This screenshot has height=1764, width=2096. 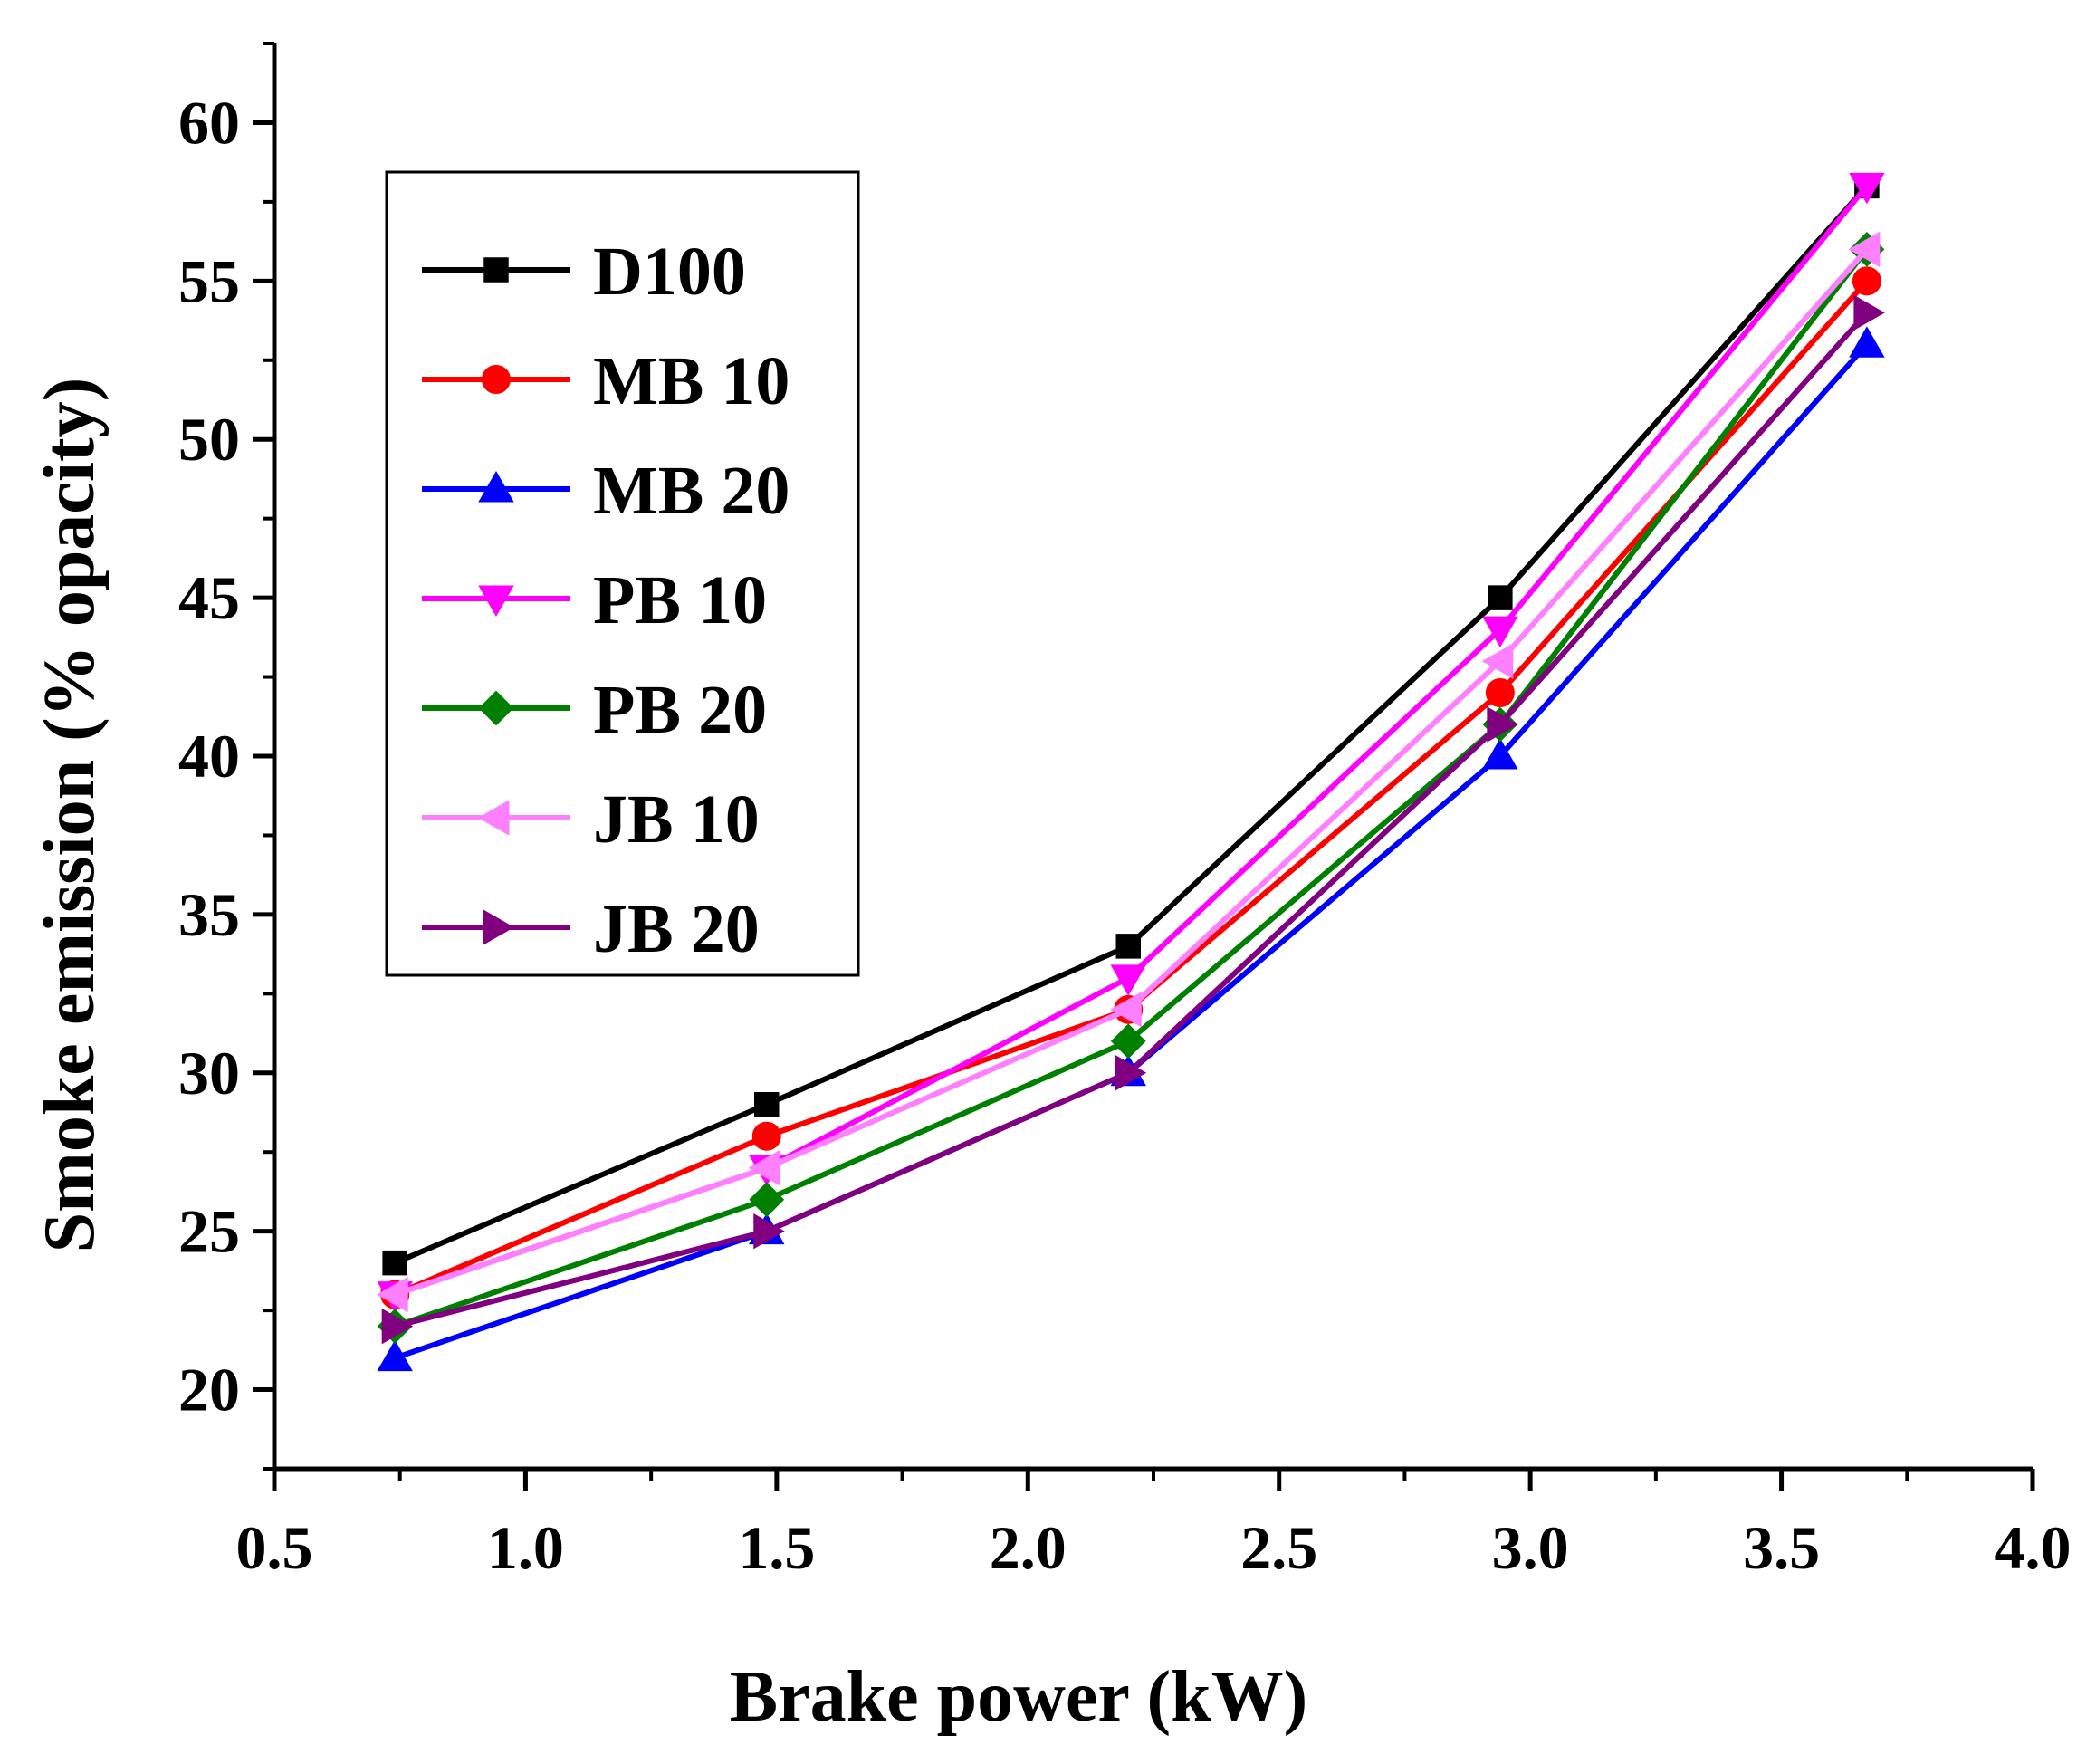 I want to click on y-tick-label: 30, so click(x=209, y=1073).